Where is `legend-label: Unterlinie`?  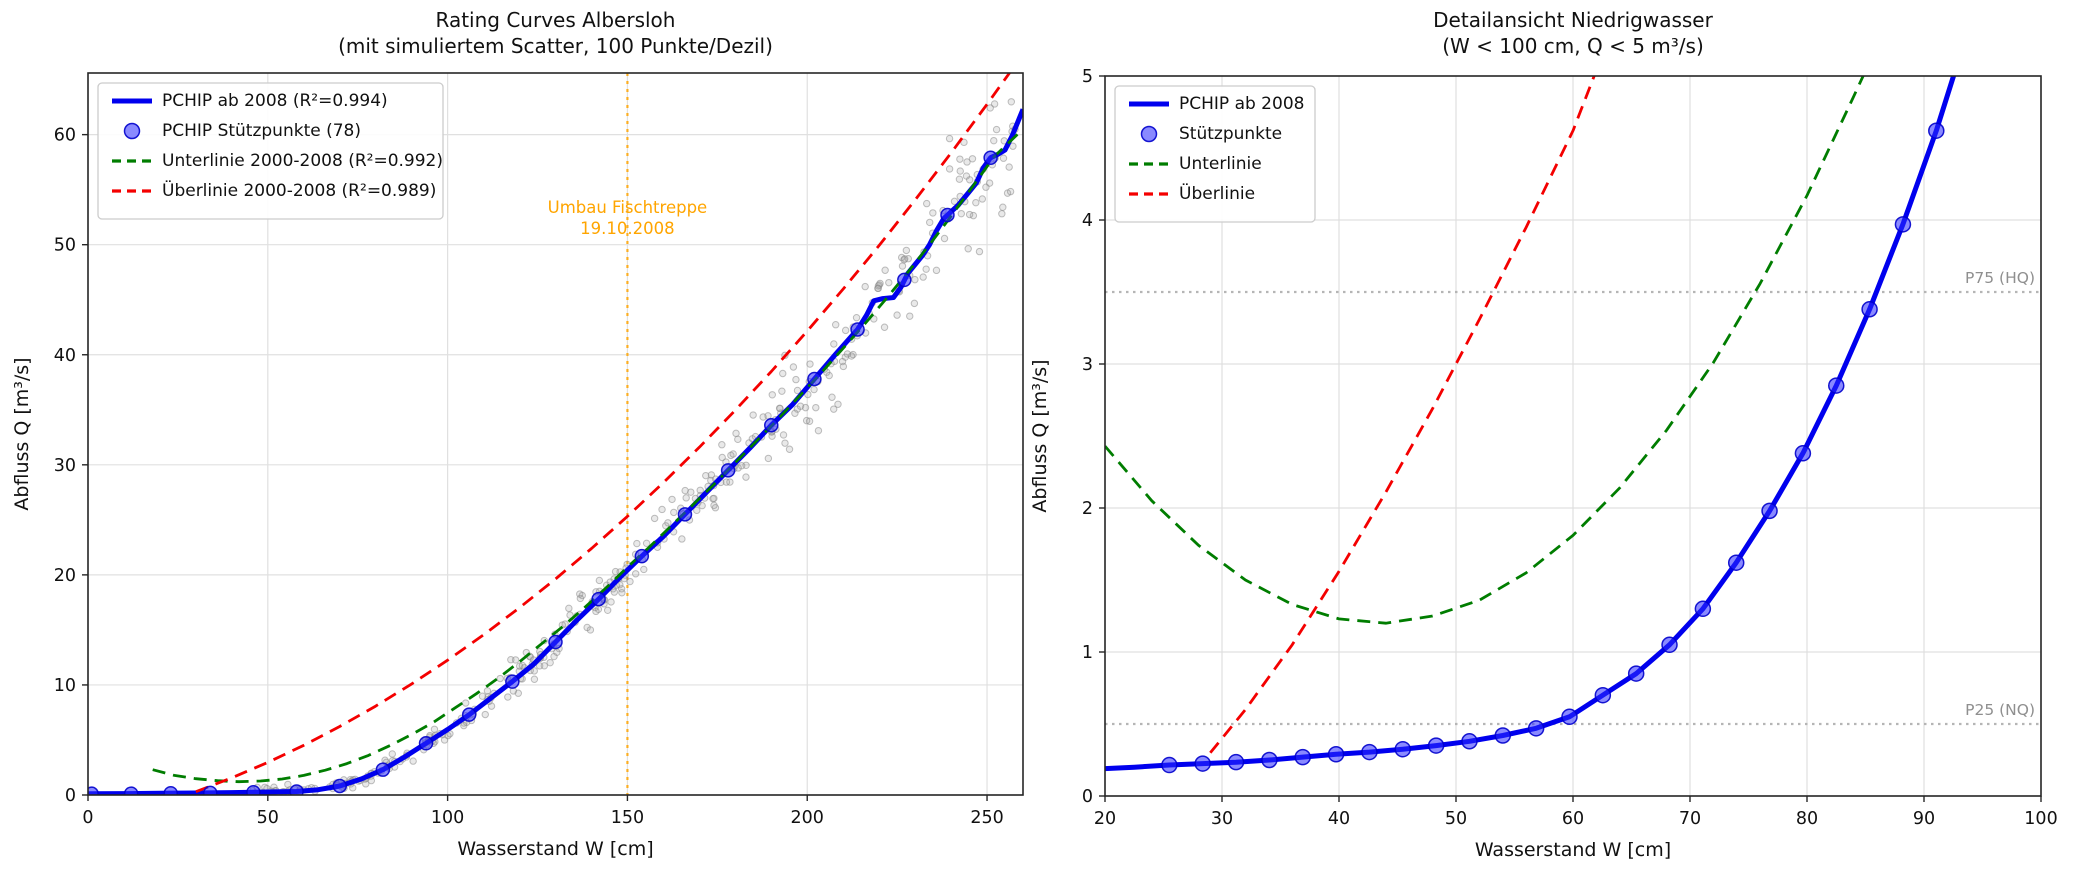
legend-label: Unterlinie is located at coordinates (1220, 164).